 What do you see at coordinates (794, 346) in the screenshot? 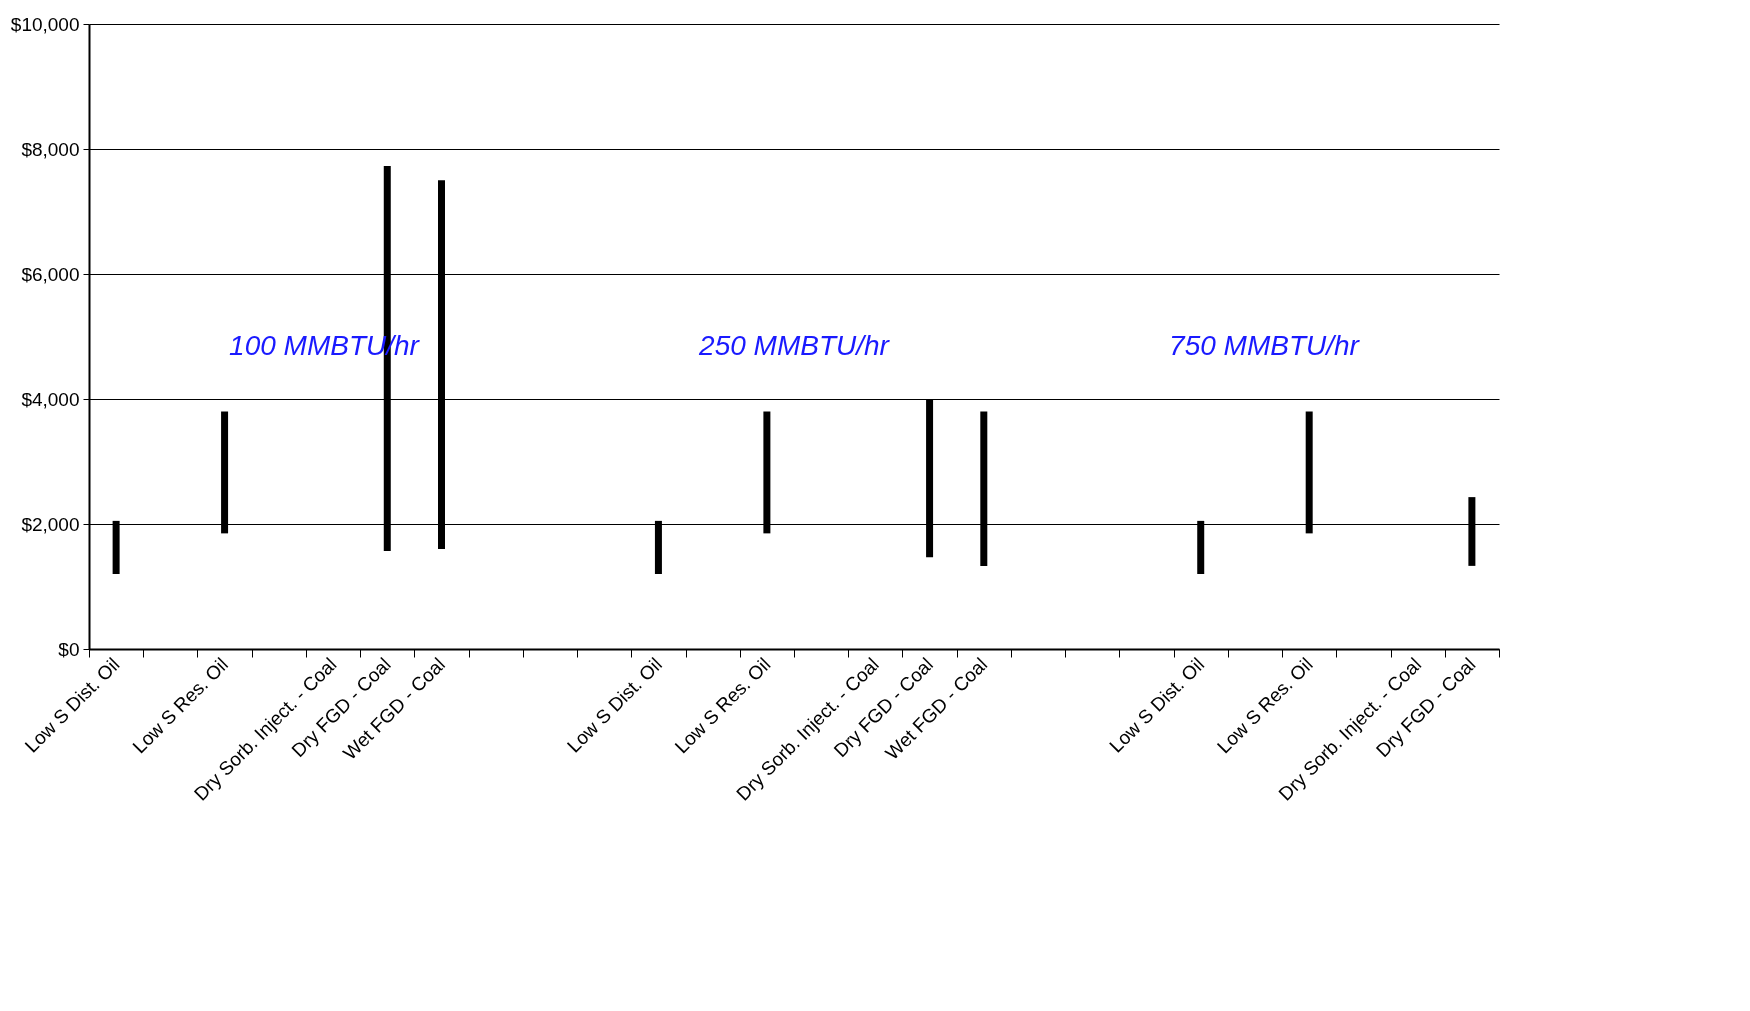
I see `annotation: 250 MMBTU/hr` at bounding box center [794, 346].